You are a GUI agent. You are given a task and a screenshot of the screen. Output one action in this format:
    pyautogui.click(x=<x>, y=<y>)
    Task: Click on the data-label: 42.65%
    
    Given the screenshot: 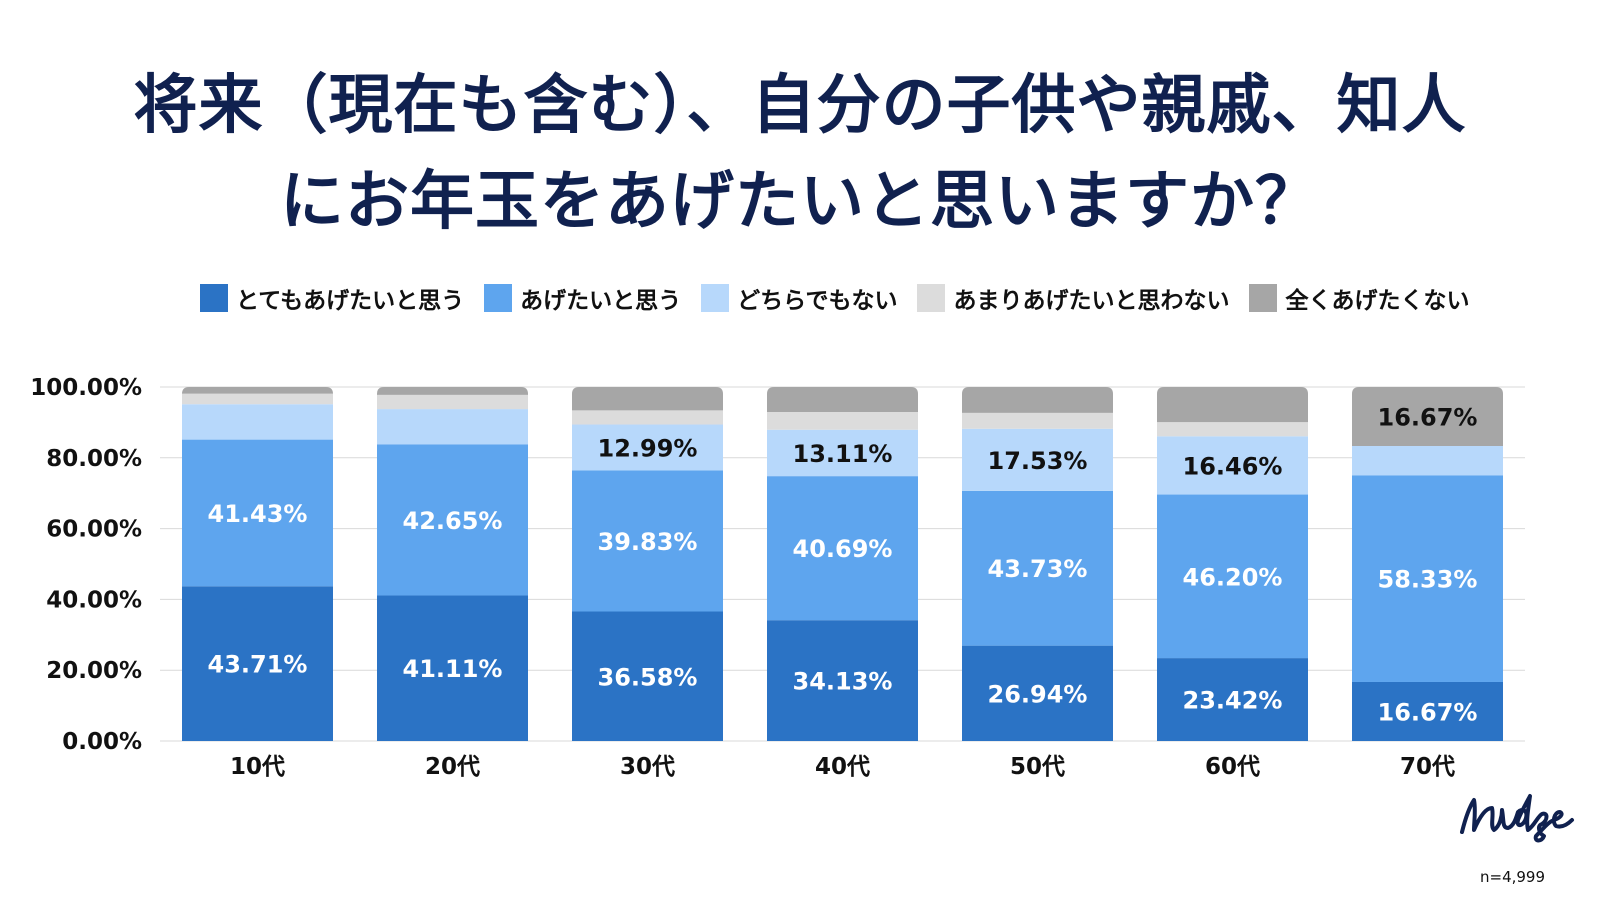 What is the action you would take?
    pyautogui.click(x=453, y=521)
    